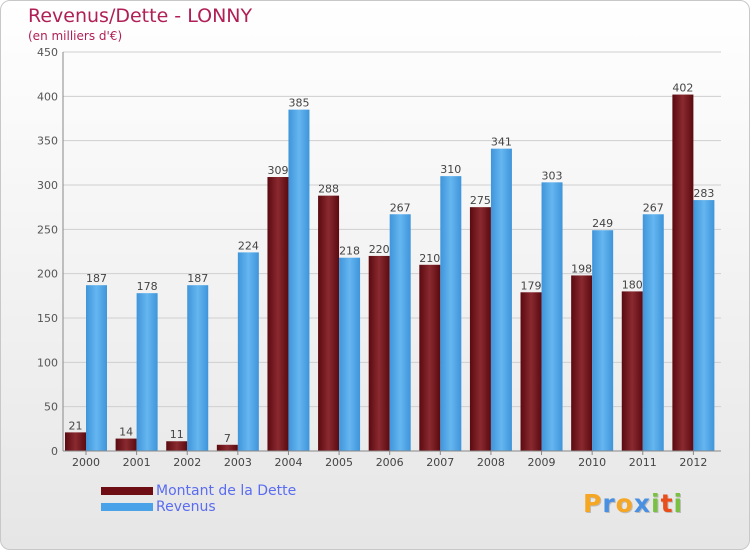 Image resolution: width=750 pixels, height=550 pixels. What do you see at coordinates (54, 451) in the screenshot?
I see `y-tick-label: 0` at bounding box center [54, 451].